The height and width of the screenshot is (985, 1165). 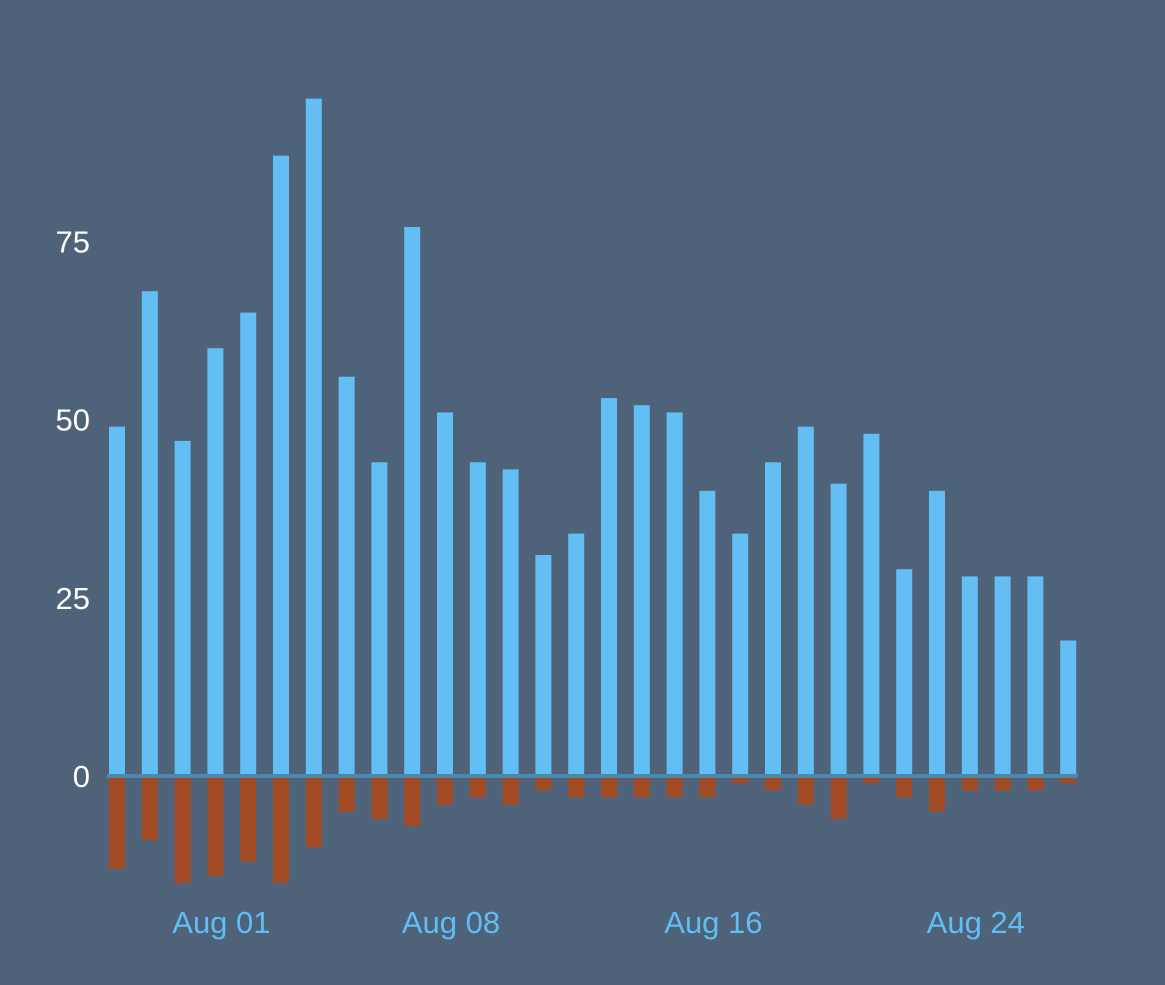 I want to click on y-tick-label: 0, so click(x=81, y=776).